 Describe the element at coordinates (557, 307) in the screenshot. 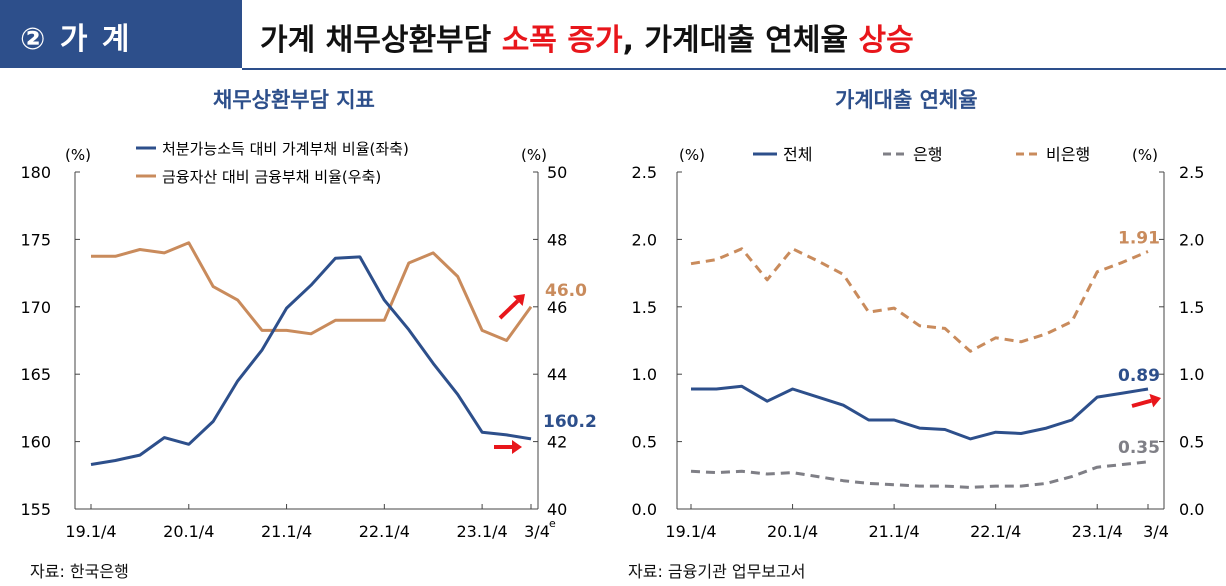

I see `right-y-tick-label: 46` at that location.